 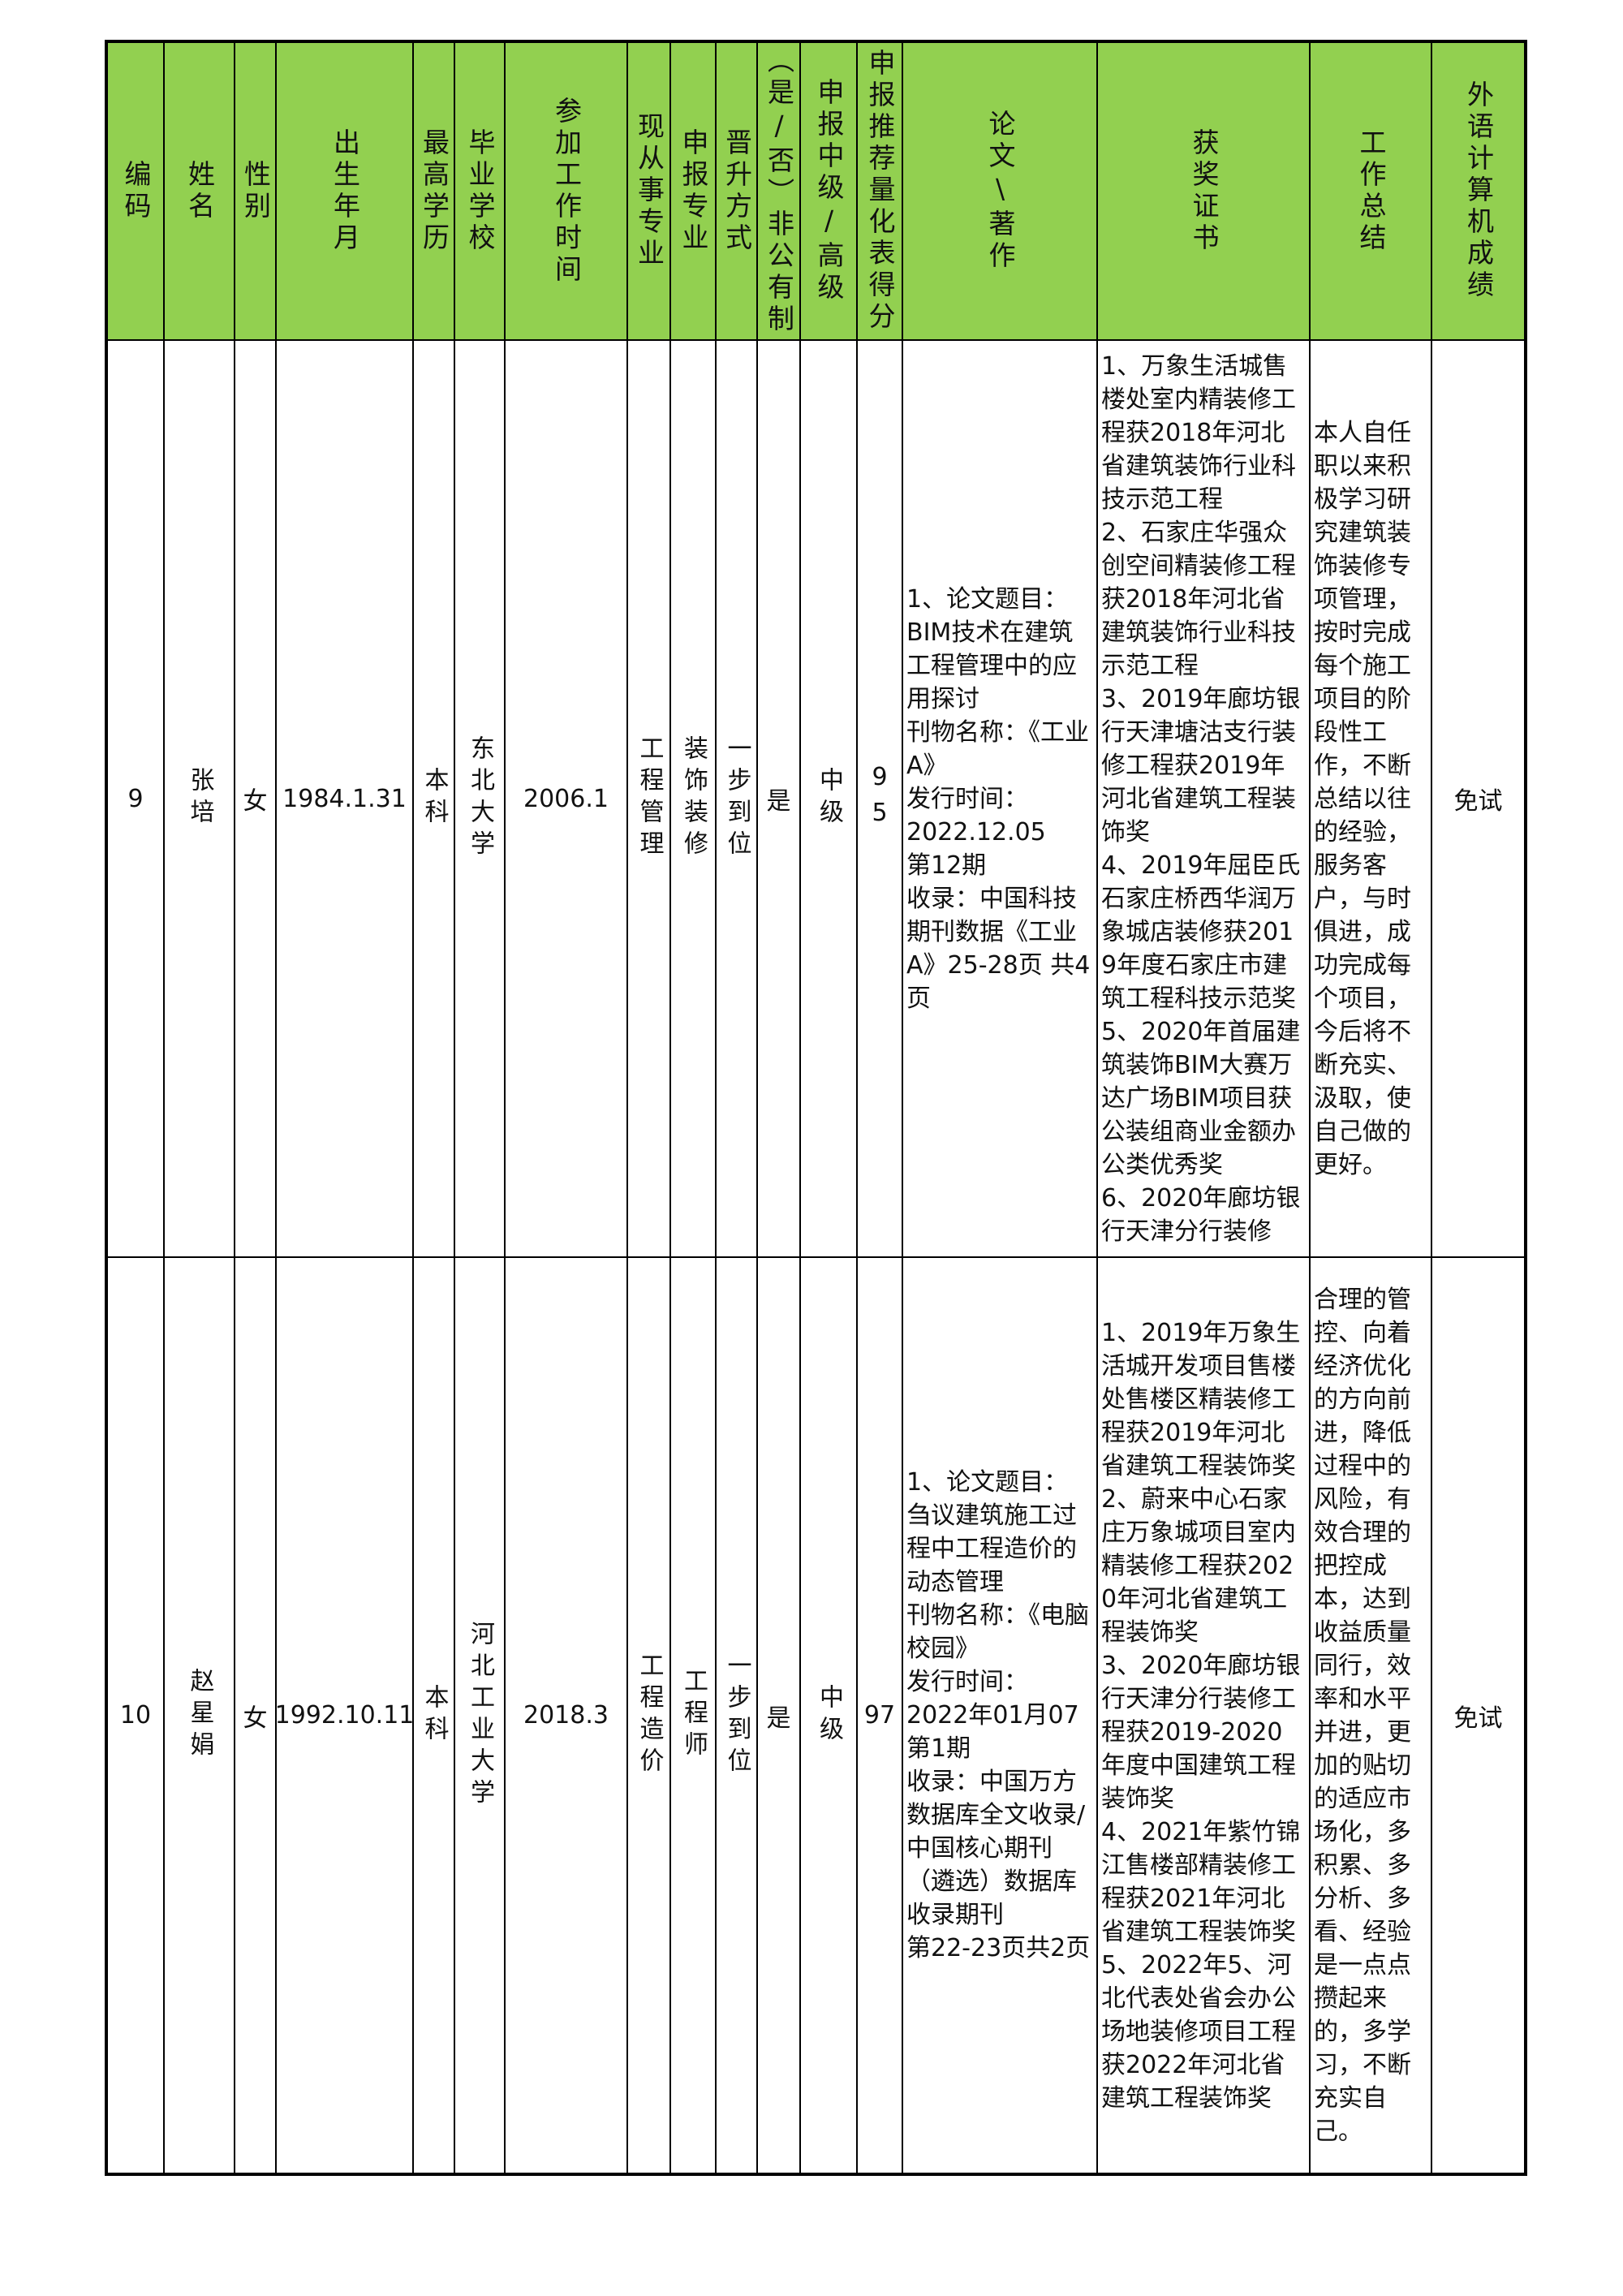 What do you see at coordinates (648, 799) in the screenshot?
I see `cell-current-major: 工程管理` at bounding box center [648, 799].